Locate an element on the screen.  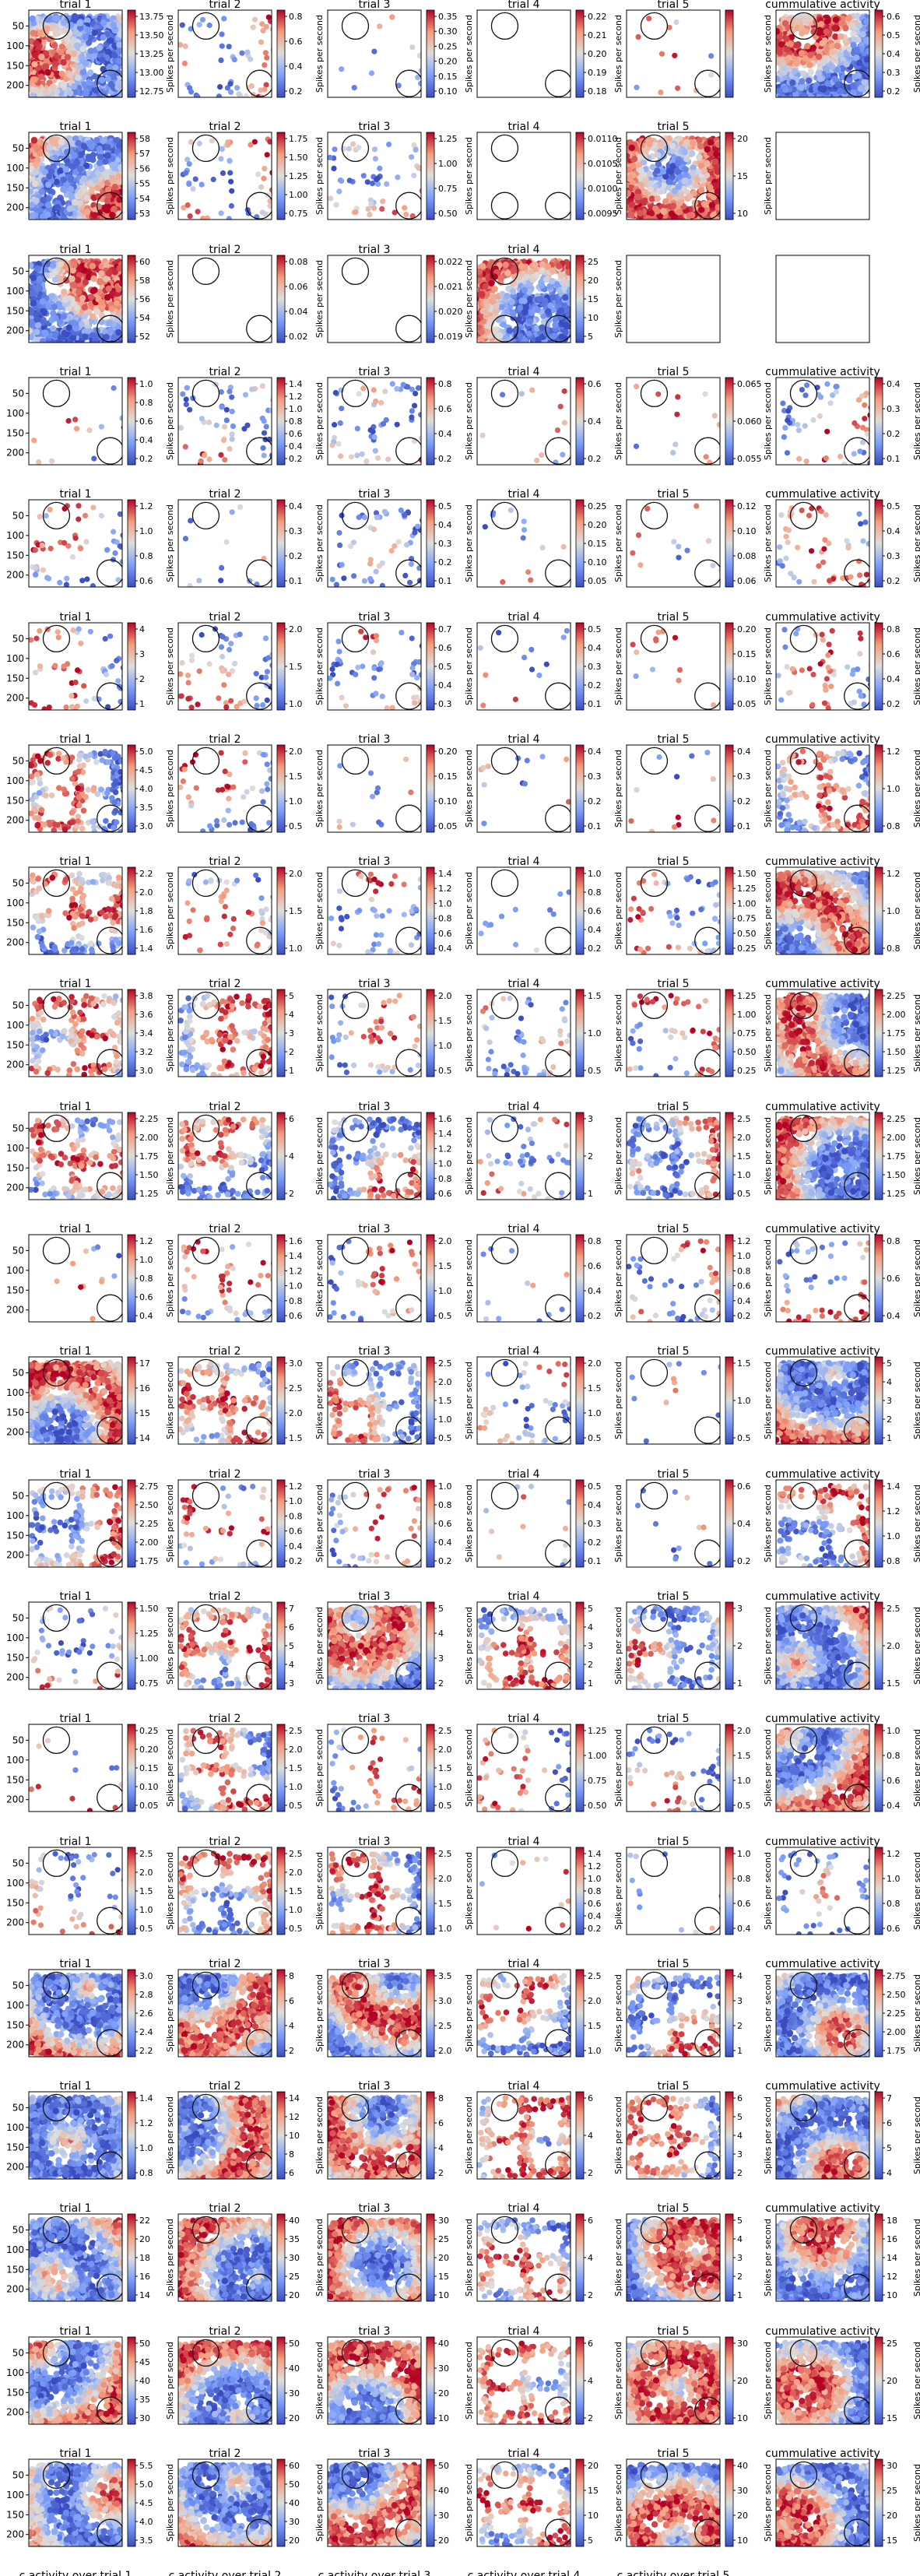
subplot-r1-c2: trial 20.20.40.60.8 Spikes per second is located at coordinates (251, 50).